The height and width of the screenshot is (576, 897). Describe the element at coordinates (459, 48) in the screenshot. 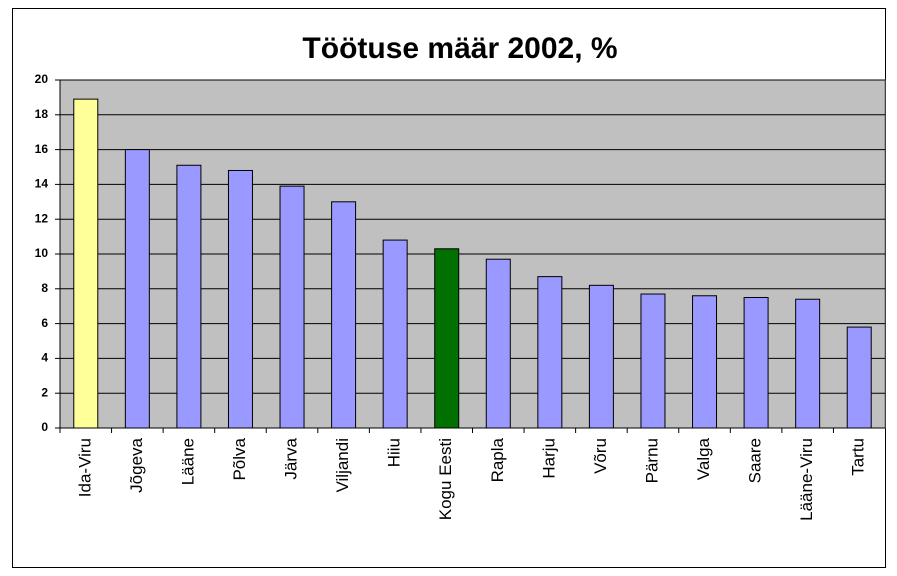

I see `chart-title: Töötuse määr 2002, %` at that location.